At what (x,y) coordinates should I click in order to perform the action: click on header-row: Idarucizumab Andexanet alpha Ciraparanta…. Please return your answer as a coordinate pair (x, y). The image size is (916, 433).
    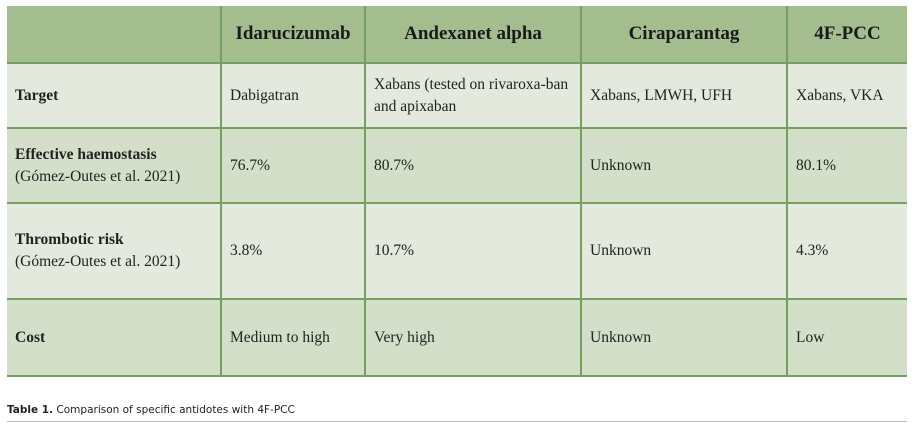
    Looking at the image, I should click on (457, 35).